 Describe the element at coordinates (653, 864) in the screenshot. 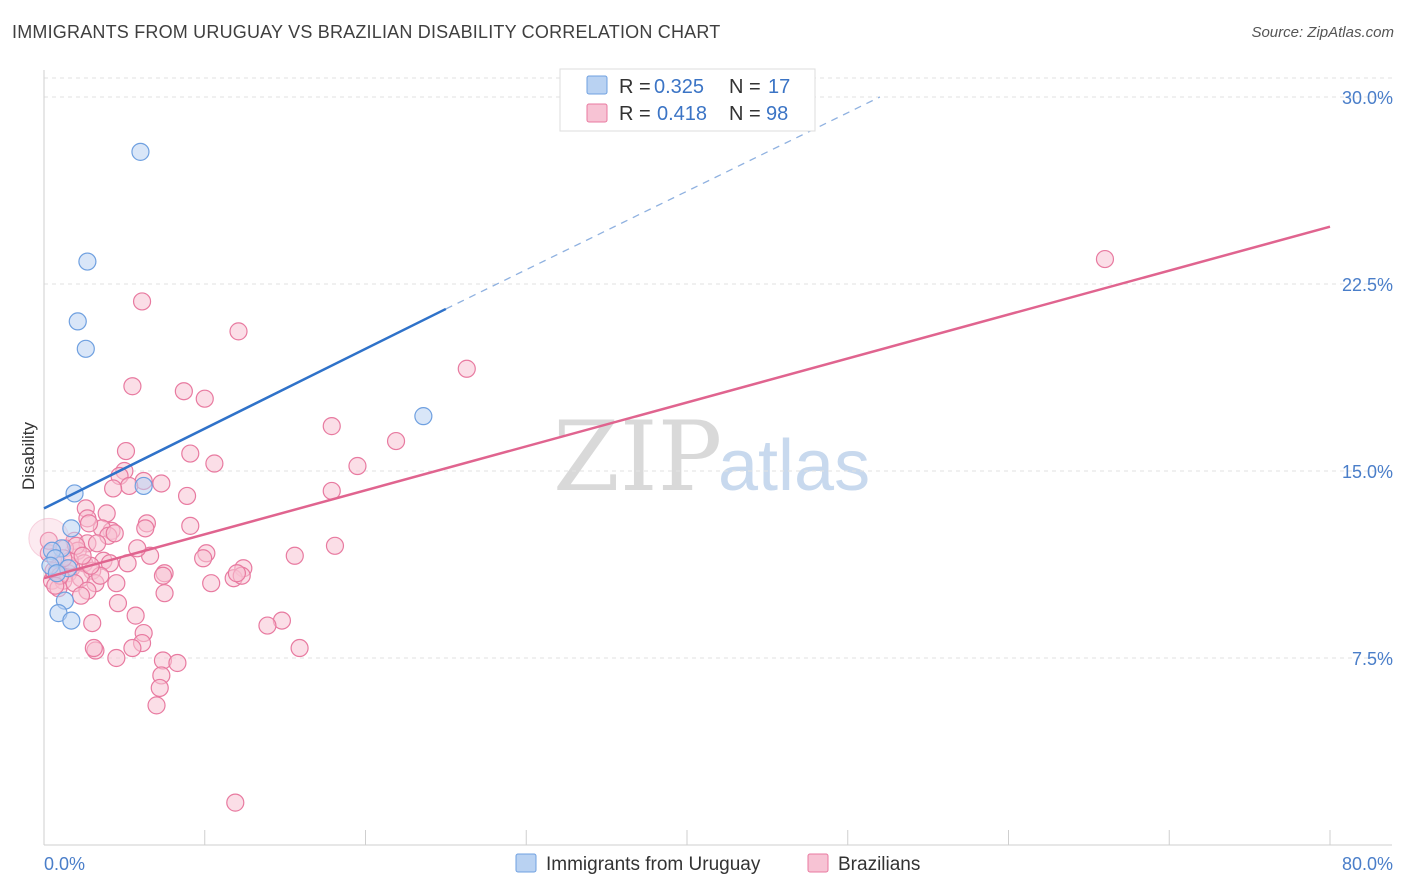

I see `bottom-legend-label-uruguay: Immigrants from Uruguay` at that location.